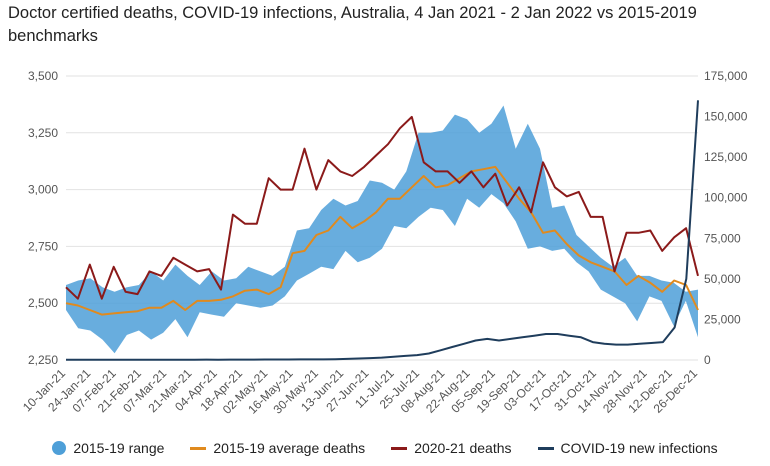  Describe the element at coordinates (289, 448) in the screenshot. I see `legend-average-label: 2015-19 average deaths` at that location.